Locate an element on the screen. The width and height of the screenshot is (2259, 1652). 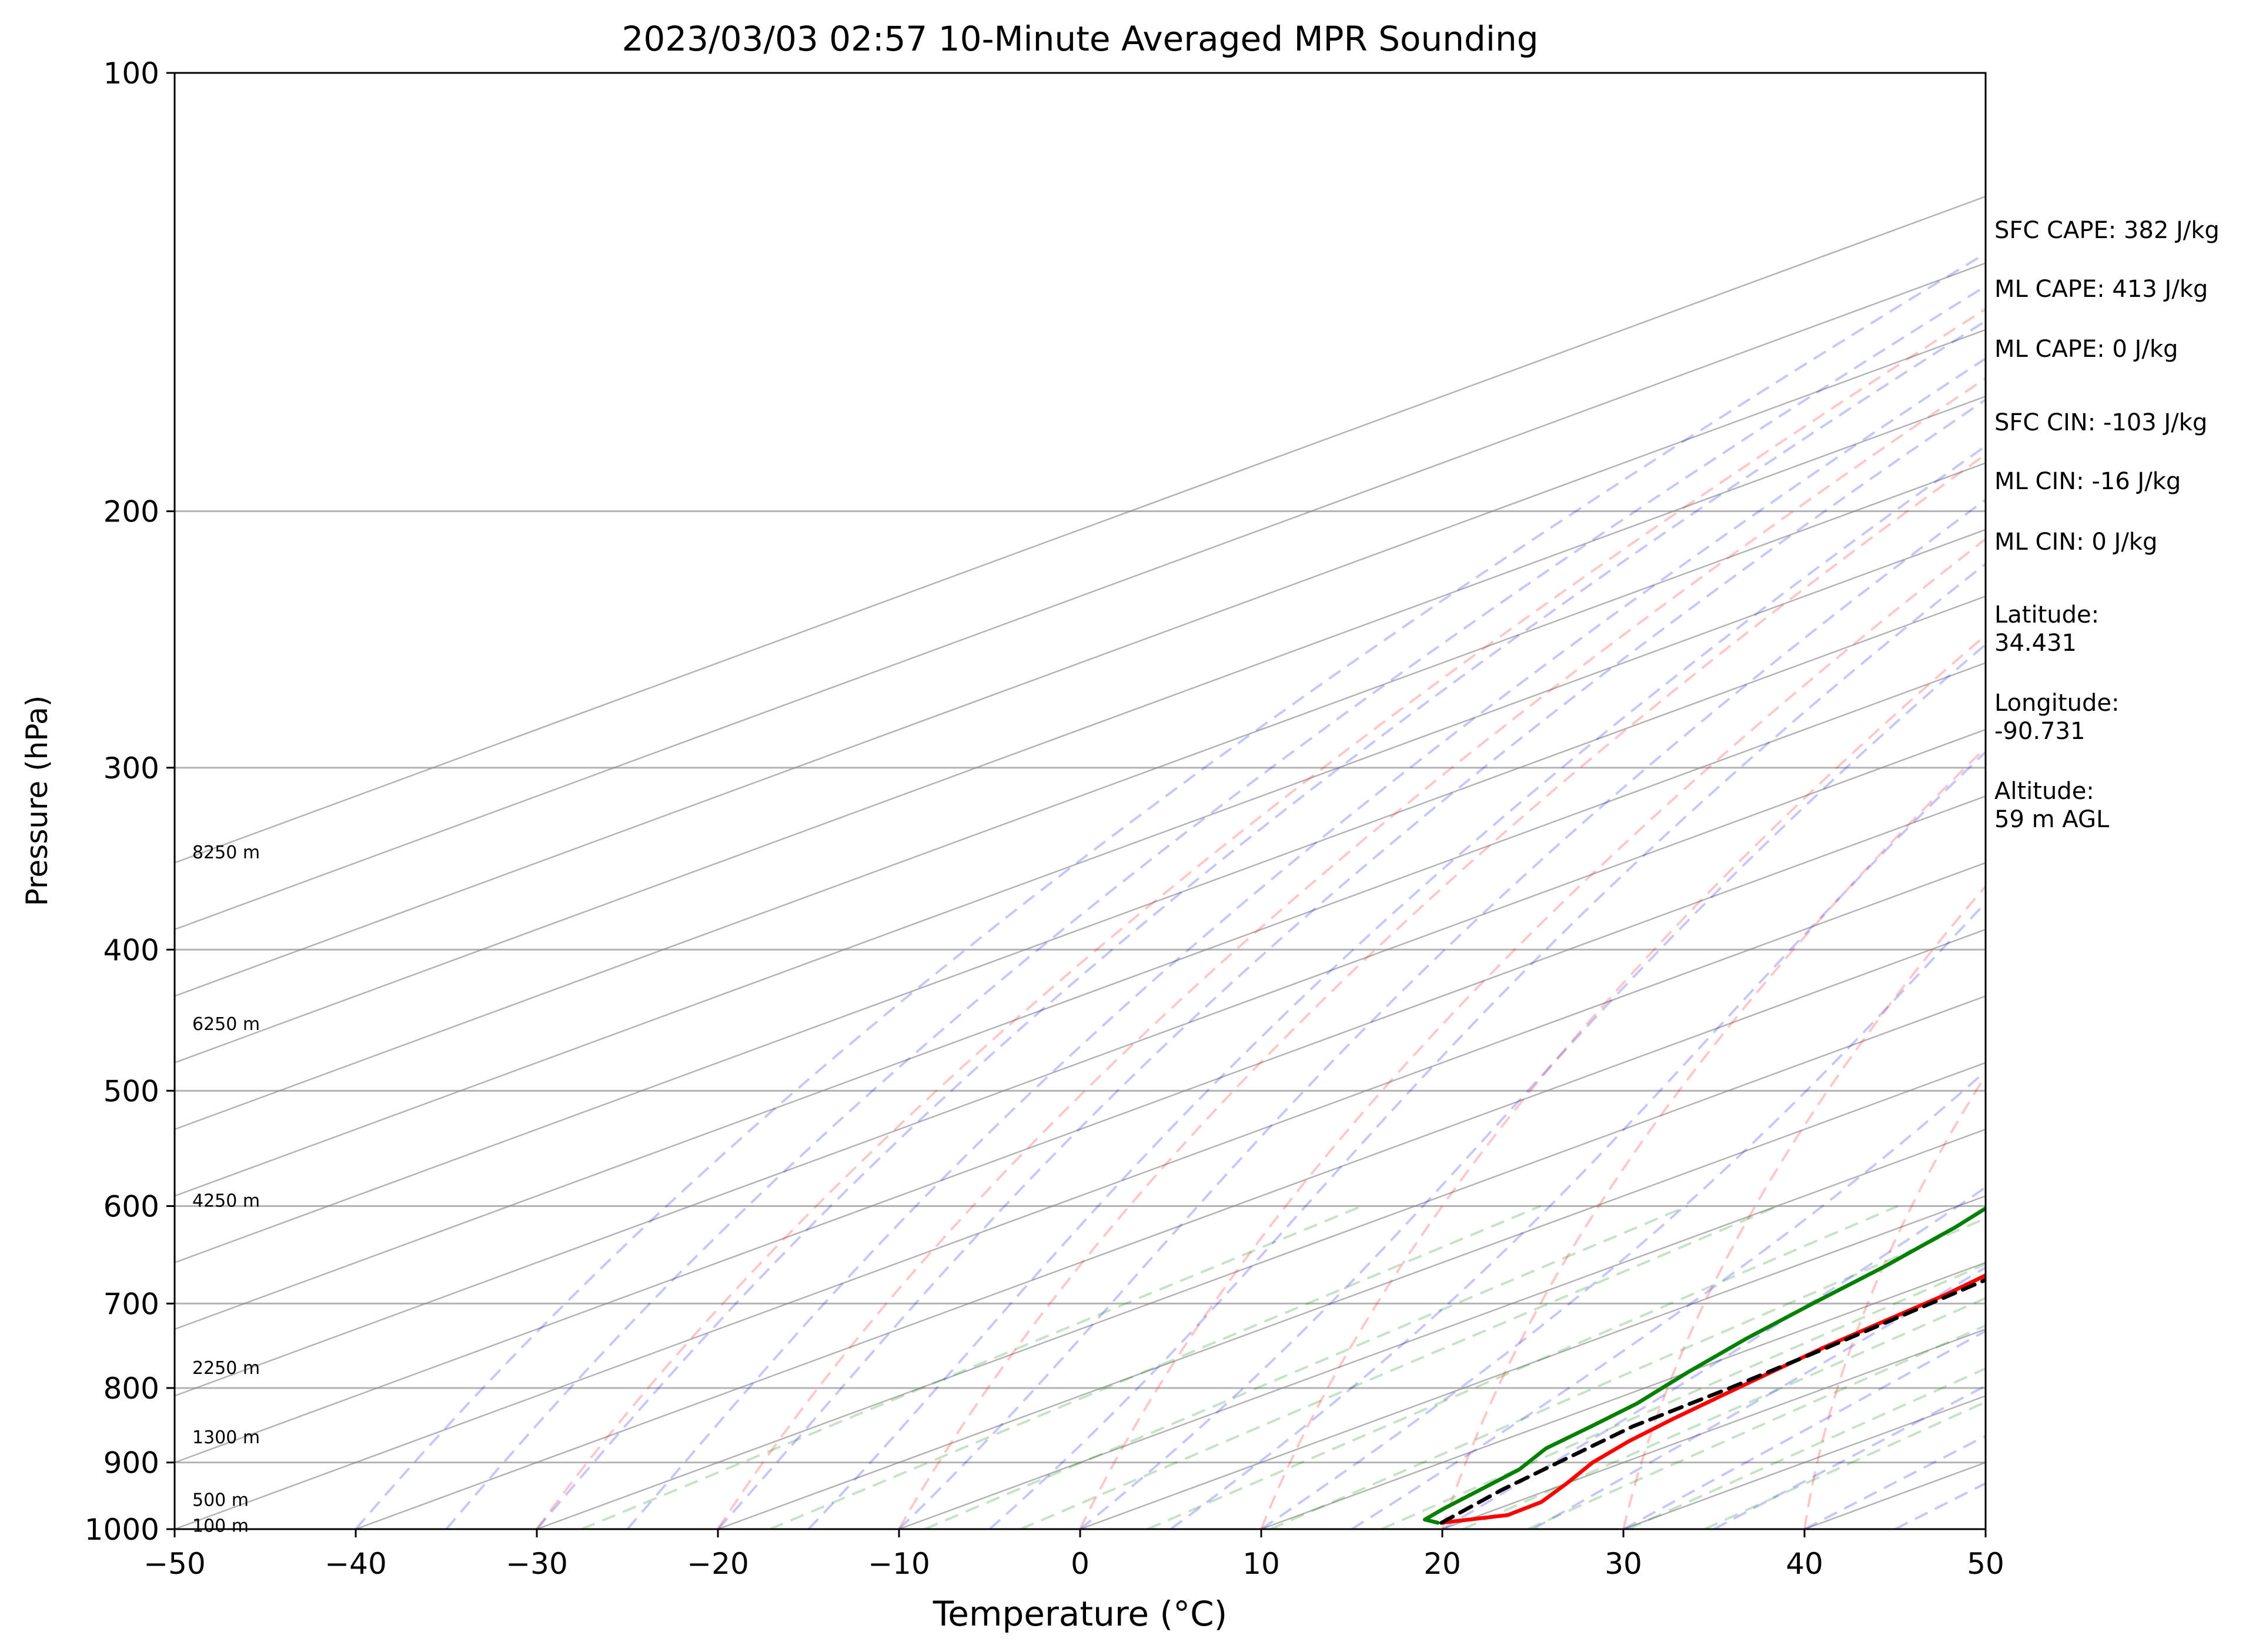
height-label: 1300 m is located at coordinates (226, 1438).